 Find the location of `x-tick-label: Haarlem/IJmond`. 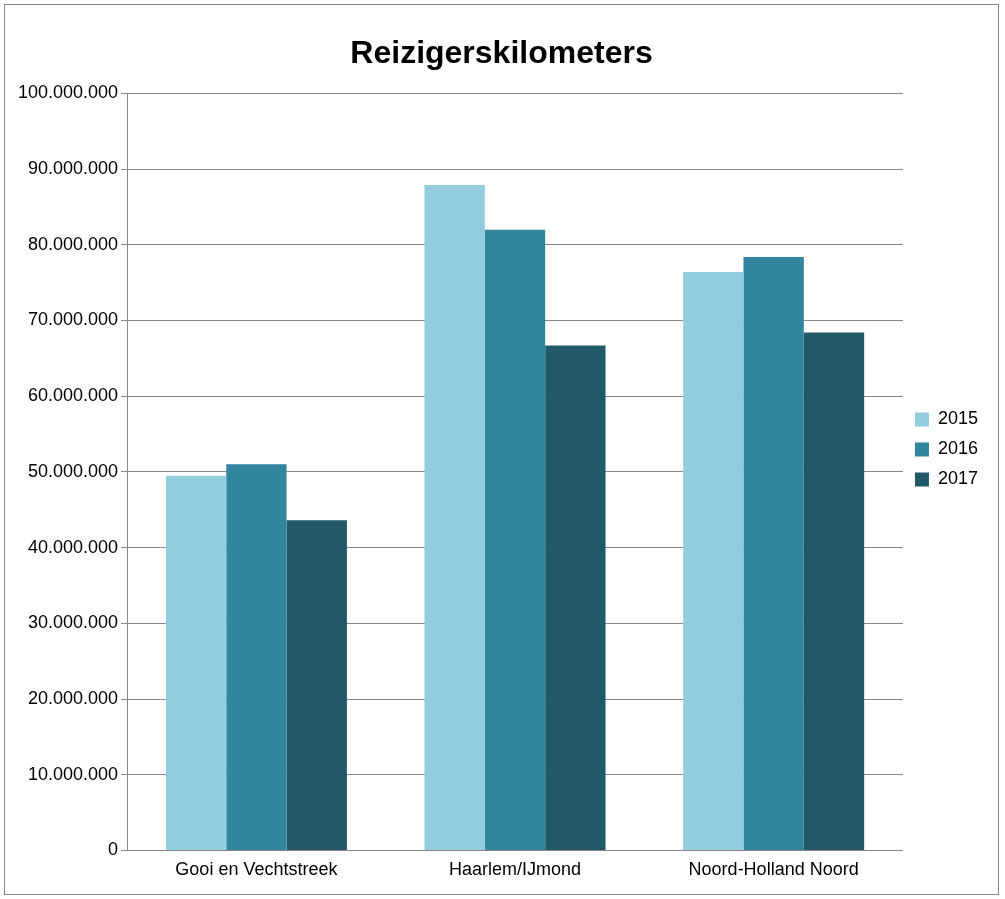

x-tick-label: Haarlem/IJmond is located at coordinates (515, 869).